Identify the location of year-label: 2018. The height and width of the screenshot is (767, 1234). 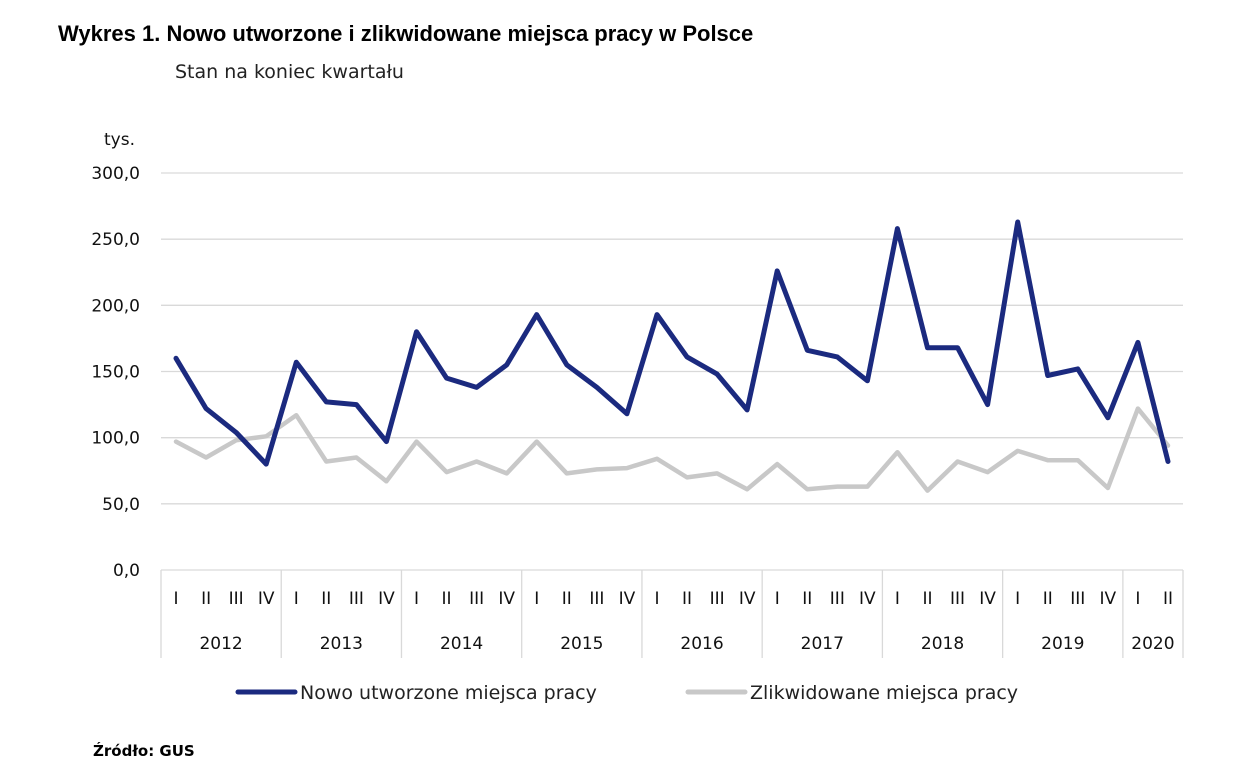
(942, 644).